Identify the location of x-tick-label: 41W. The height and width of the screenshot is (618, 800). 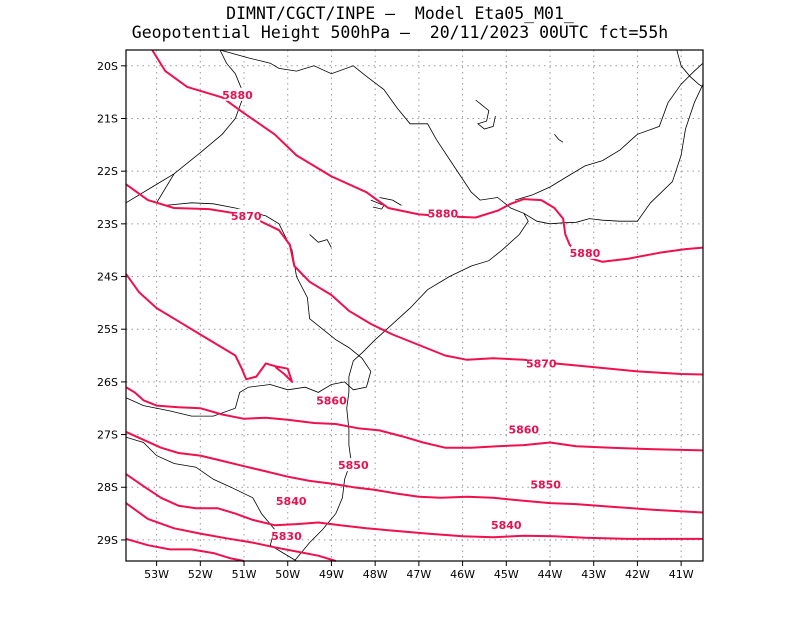
(681, 574).